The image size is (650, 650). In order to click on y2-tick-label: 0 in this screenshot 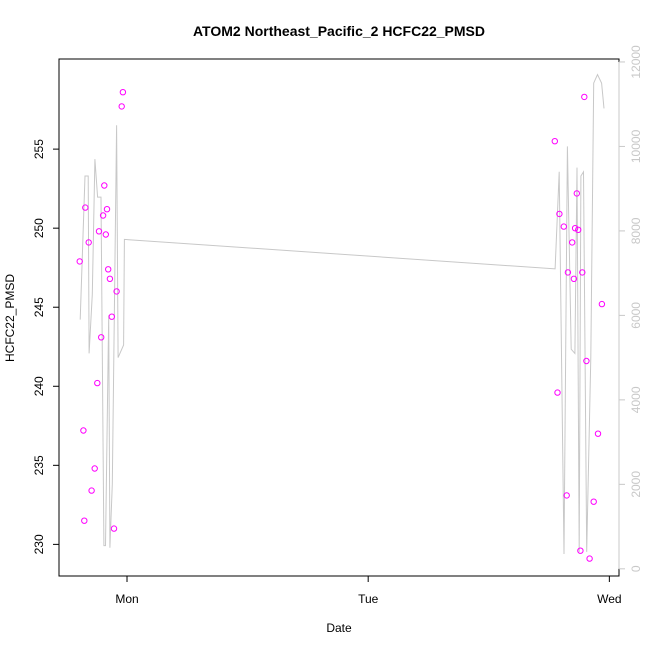, I will do `click(636, 568)`.